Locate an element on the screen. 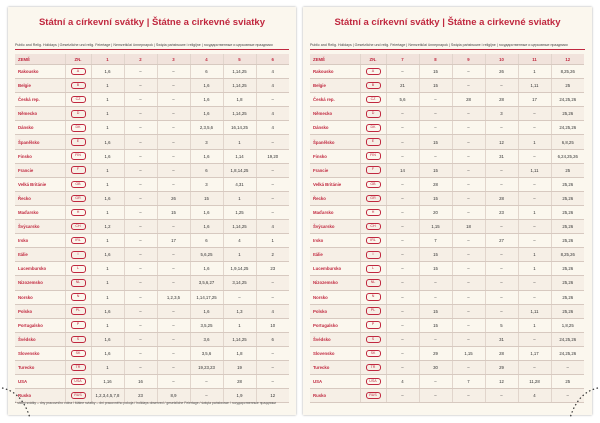  holiday-cell: 18 is located at coordinates (468, 227).